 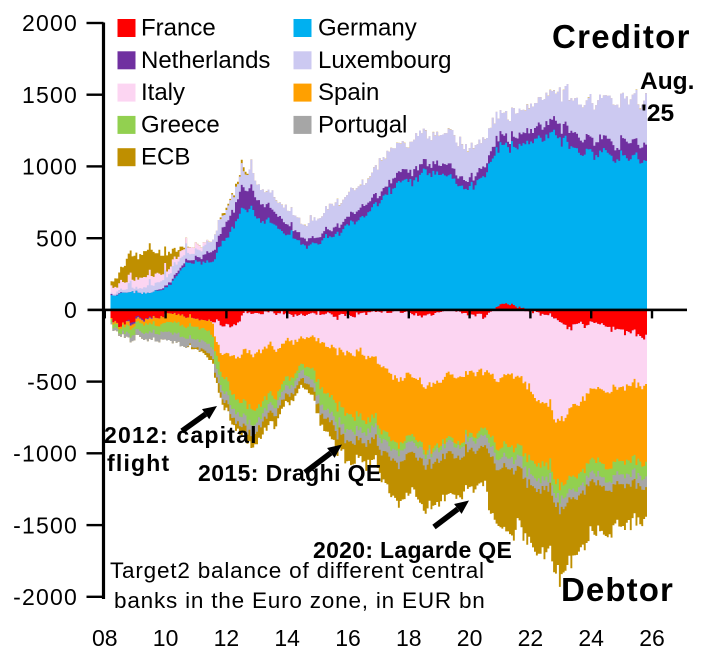 I want to click on svg-text: 0, so click(x=71, y=310).